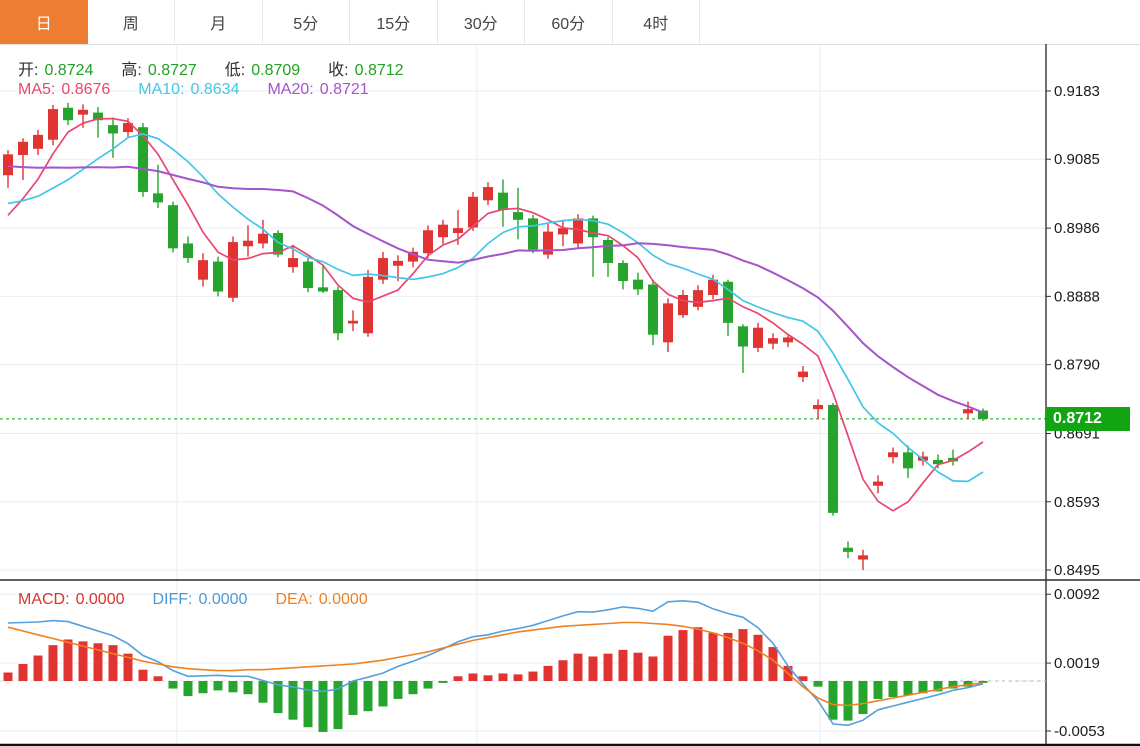 This screenshot has width=1140, height=746. What do you see at coordinates (1077, 663) in the screenshot?
I see `macd-axis-label: 0.0019` at bounding box center [1077, 663].